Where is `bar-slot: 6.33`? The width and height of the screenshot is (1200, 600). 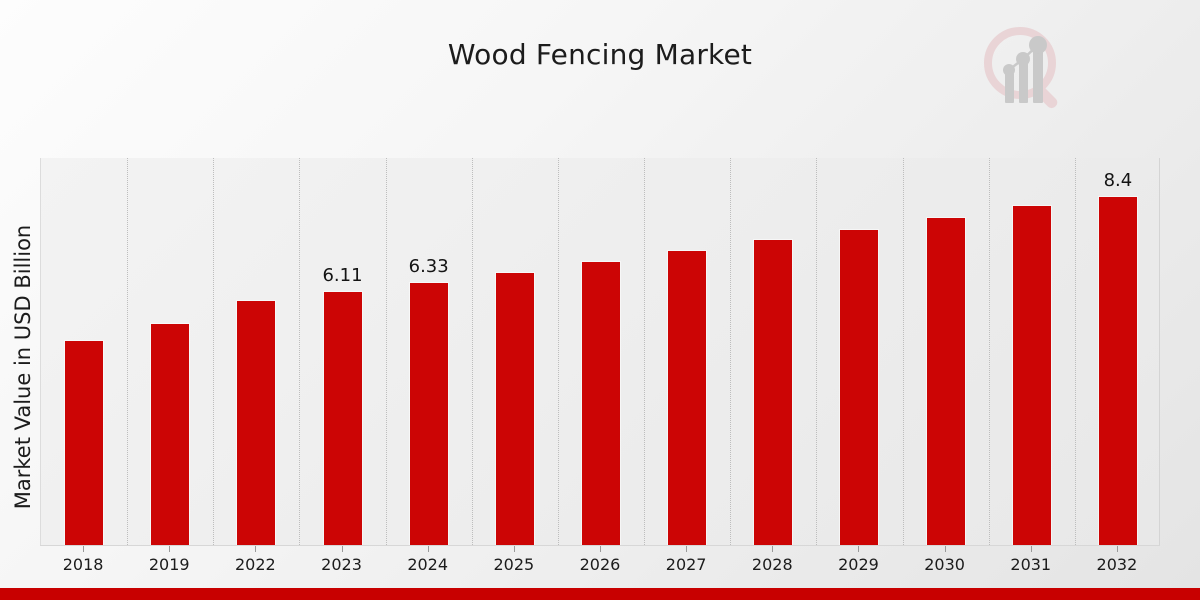
bar-slot: 6.33 is located at coordinates (429, 351).